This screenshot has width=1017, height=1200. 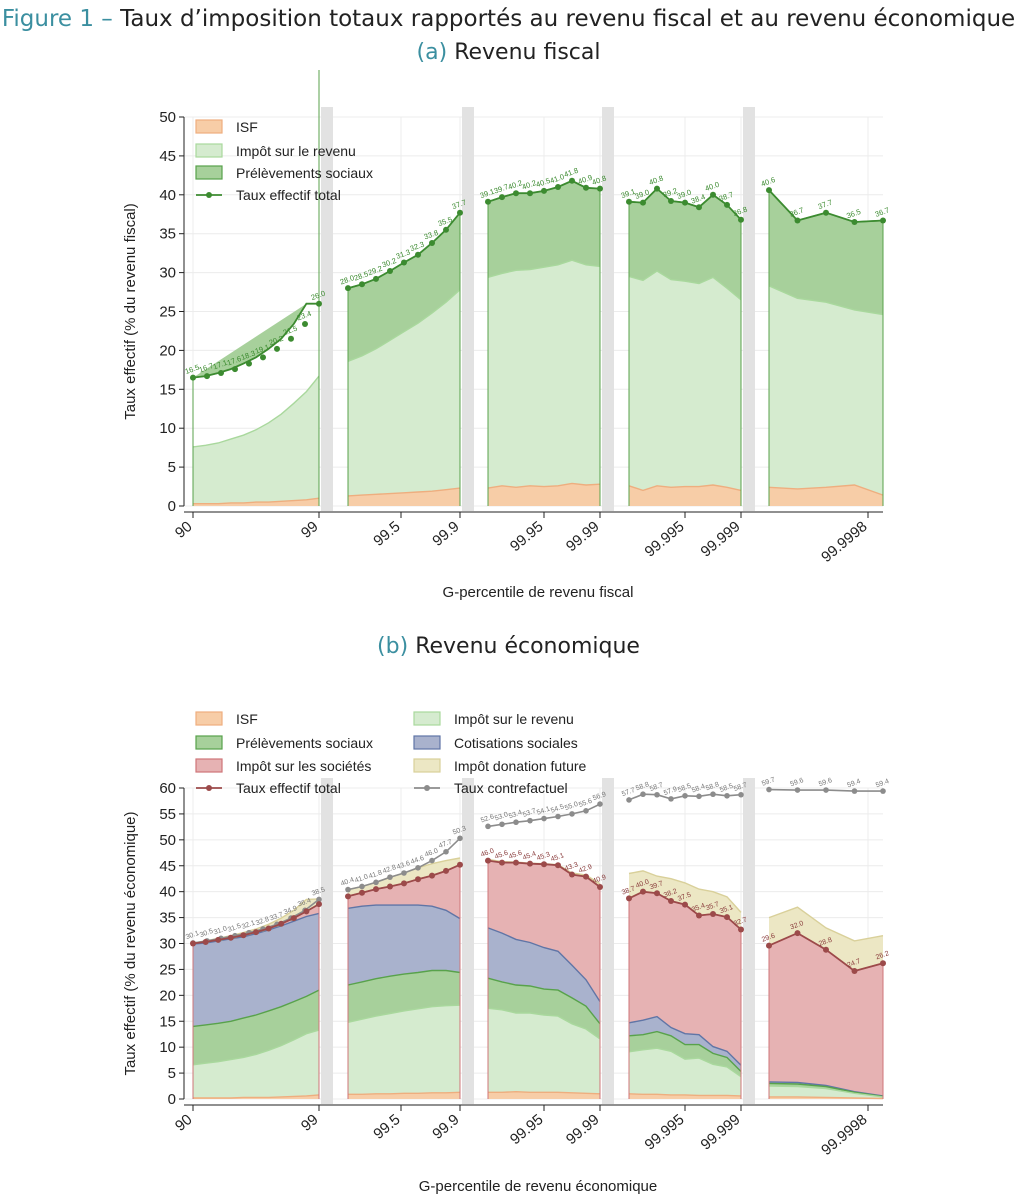 I want to click on x-tick-label: 99.99, so click(x=583, y=536).